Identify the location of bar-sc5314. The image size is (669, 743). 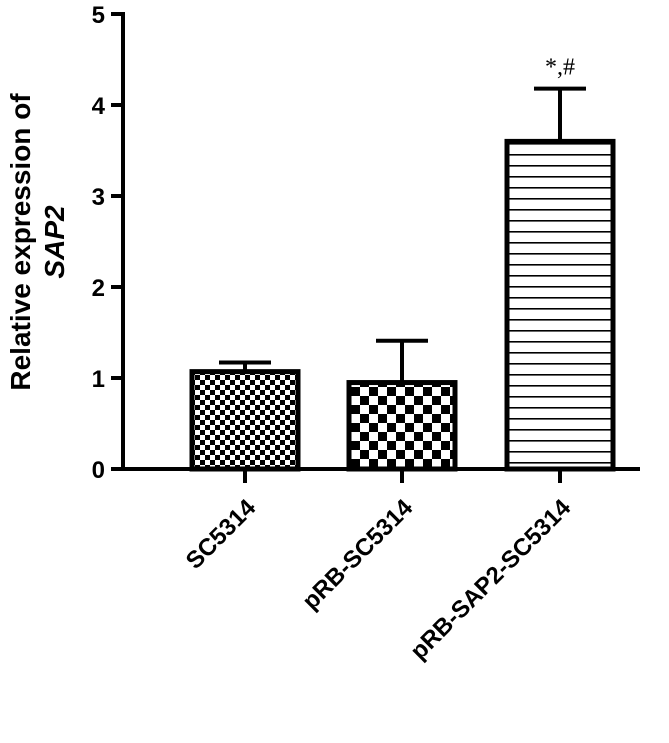
(245, 420).